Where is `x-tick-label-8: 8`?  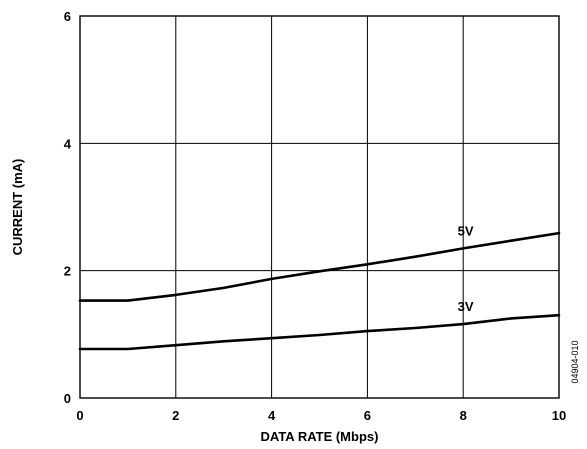
x-tick-label-8: 8 is located at coordinates (463, 415).